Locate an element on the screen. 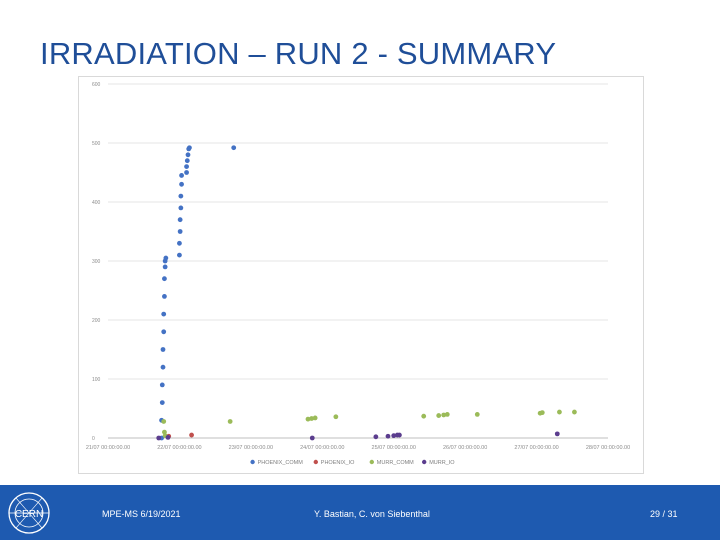 This screenshot has width=720, height=540. cern-logo-icon: CERN is located at coordinates (29, 513).